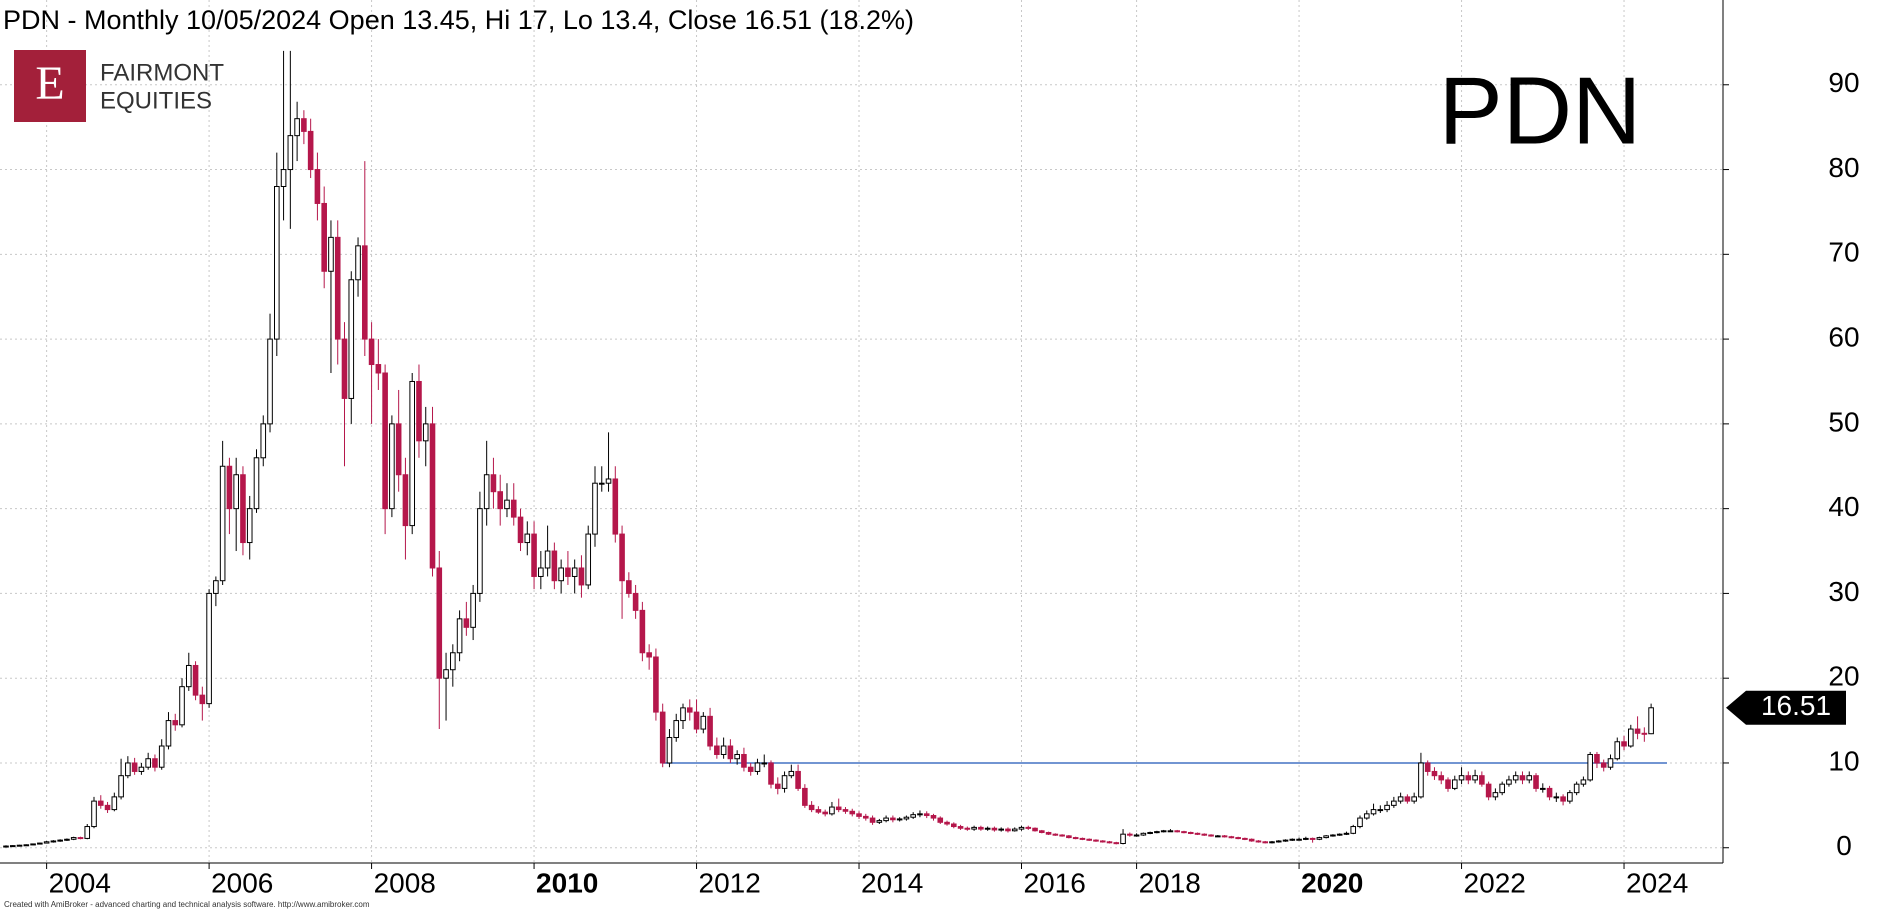 The height and width of the screenshot is (911, 1880). Describe the element at coordinates (567, 882) in the screenshot. I see `x-tick-label: 2010` at that location.